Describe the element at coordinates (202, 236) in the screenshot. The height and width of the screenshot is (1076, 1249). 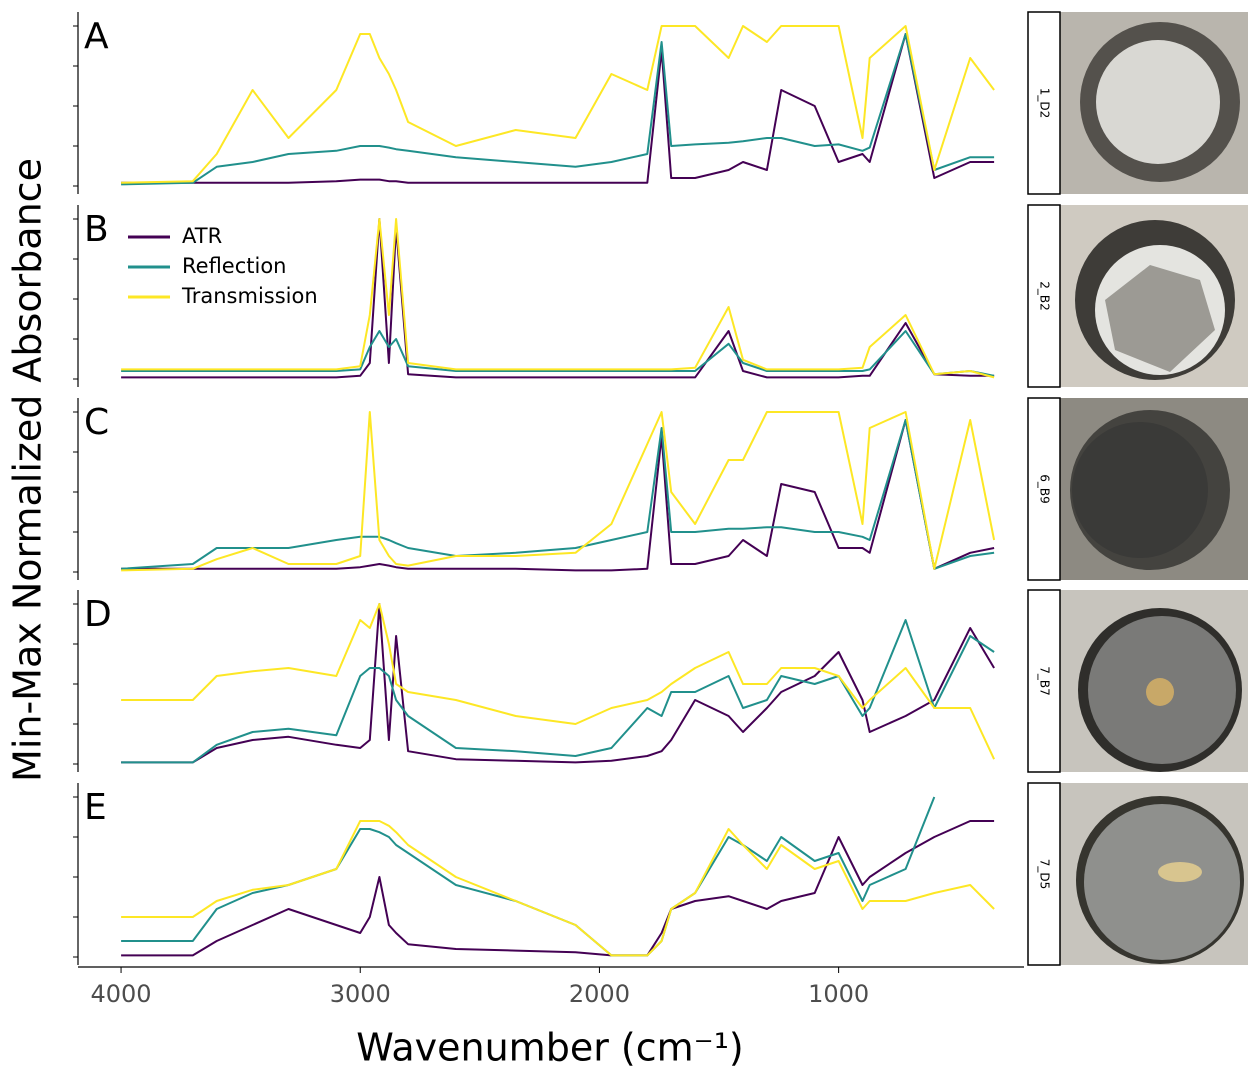
I see `legend-label: ATR` at that location.